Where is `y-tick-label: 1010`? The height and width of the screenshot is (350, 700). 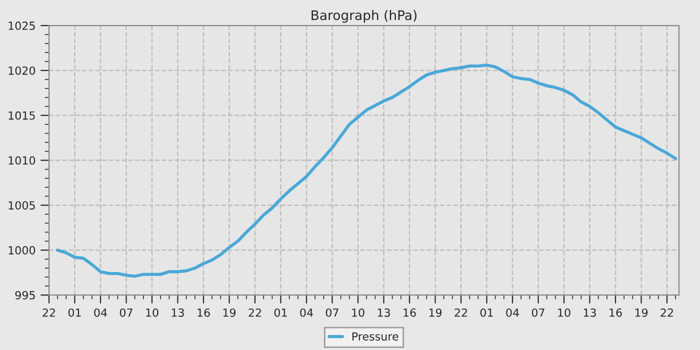
y-tick-label: 1010 is located at coordinates (22, 160).